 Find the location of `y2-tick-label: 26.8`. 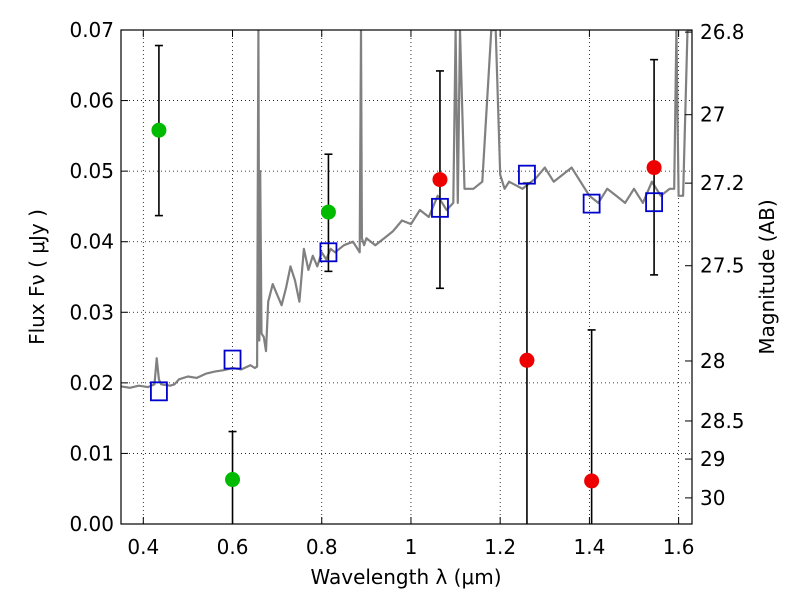

y2-tick-label: 26.8 is located at coordinates (722, 32).